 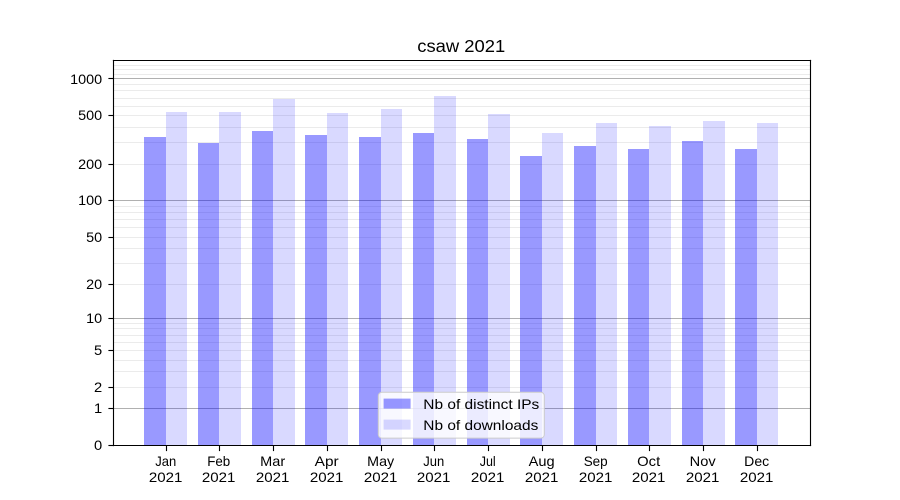 What do you see at coordinates (488, 461) in the screenshot?
I see `svg-text: Jul` at bounding box center [488, 461].